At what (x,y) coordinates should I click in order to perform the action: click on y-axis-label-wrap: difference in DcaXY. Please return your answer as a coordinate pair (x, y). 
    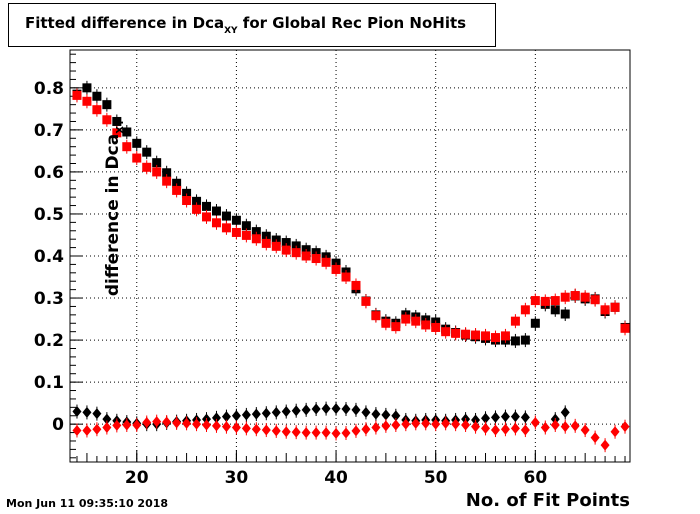
    Looking at the image, I should click on (65, 172).